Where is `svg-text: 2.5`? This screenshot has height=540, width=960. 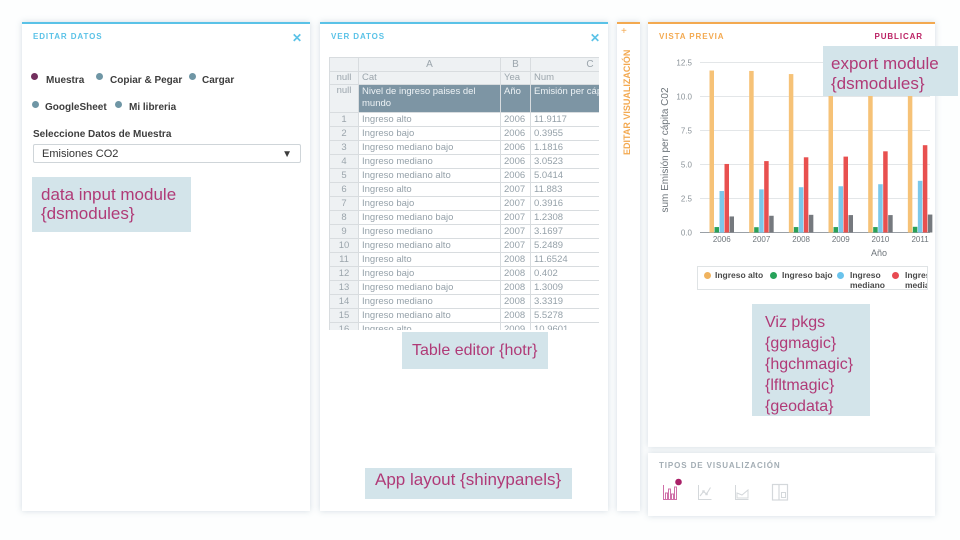
svg-text: 2.5 is located at coordinates (687, 199).